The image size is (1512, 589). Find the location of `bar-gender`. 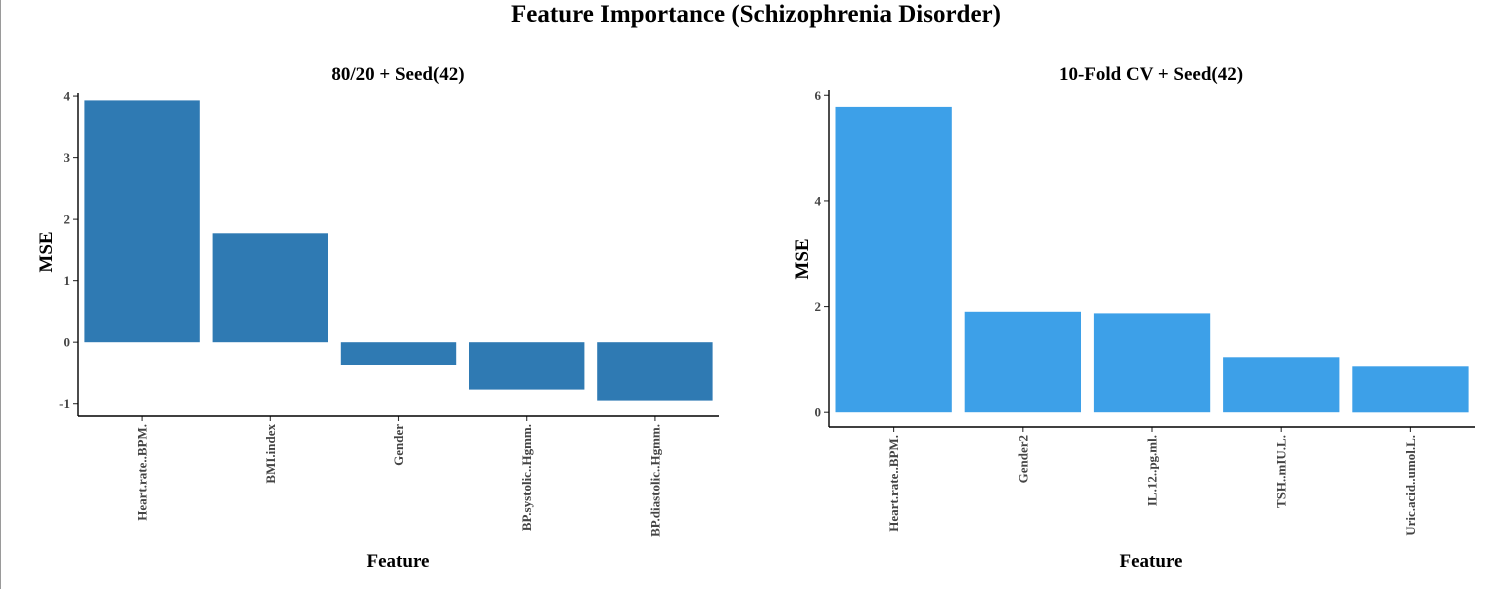

bar-gender is located at coordinates (398, 353).